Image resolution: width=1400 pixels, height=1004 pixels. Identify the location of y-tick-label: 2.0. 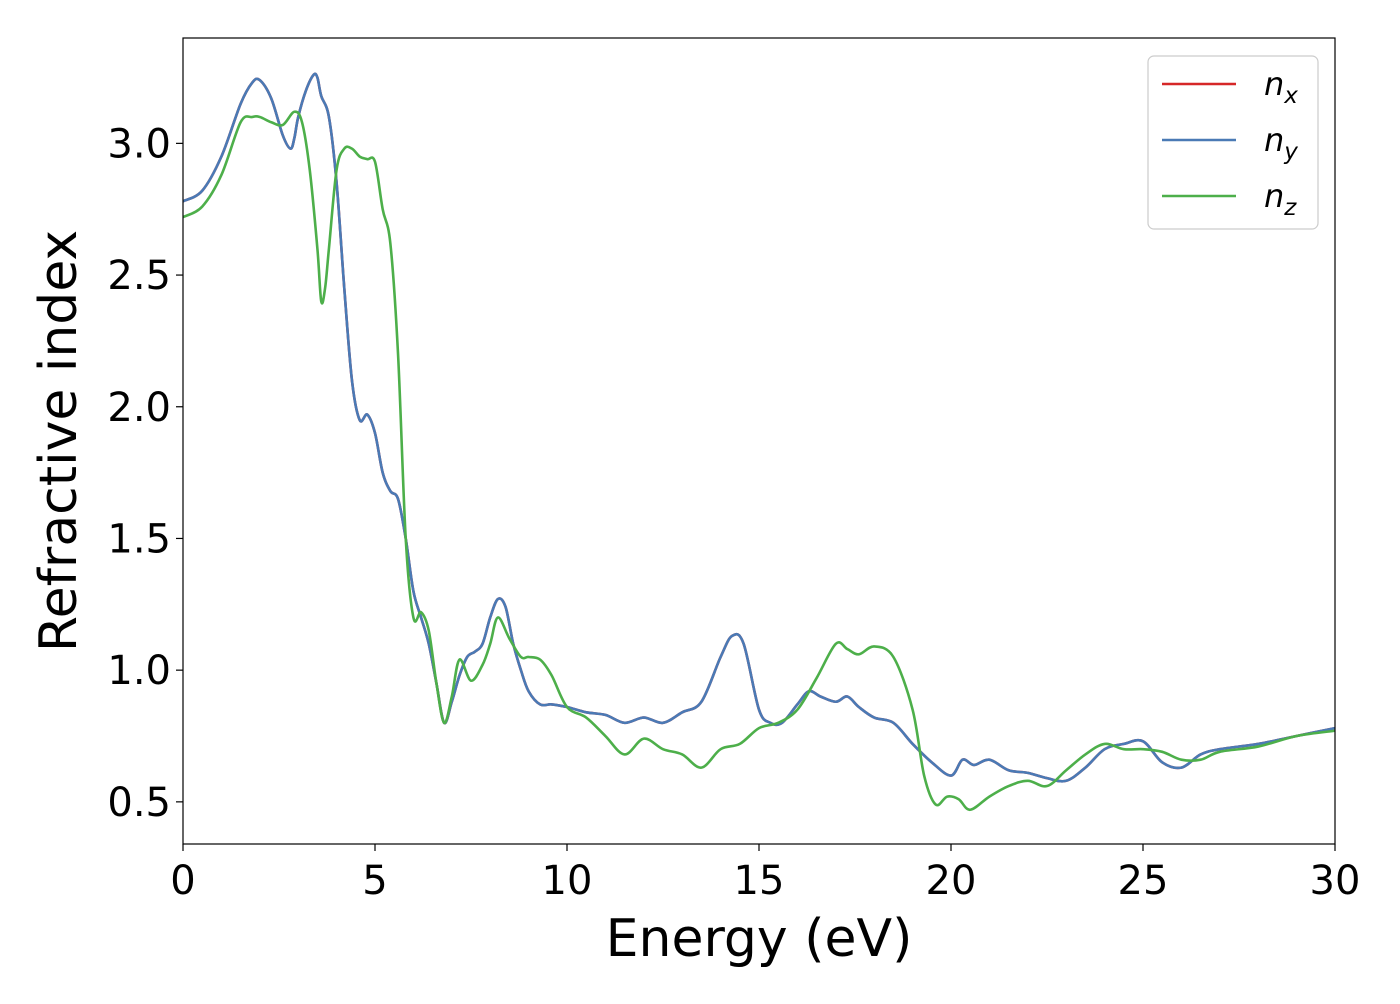
(139, 408).